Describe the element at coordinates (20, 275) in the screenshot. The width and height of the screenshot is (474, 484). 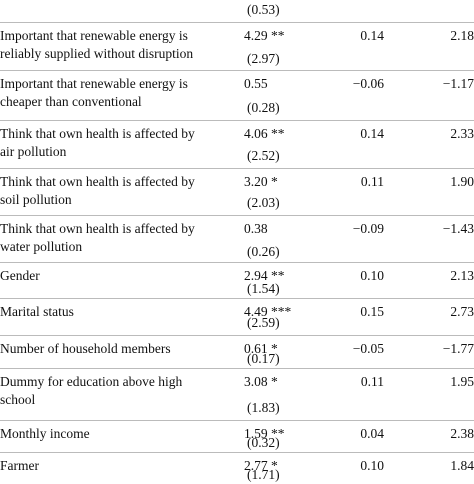
I see `row-label: Gender` at that location.